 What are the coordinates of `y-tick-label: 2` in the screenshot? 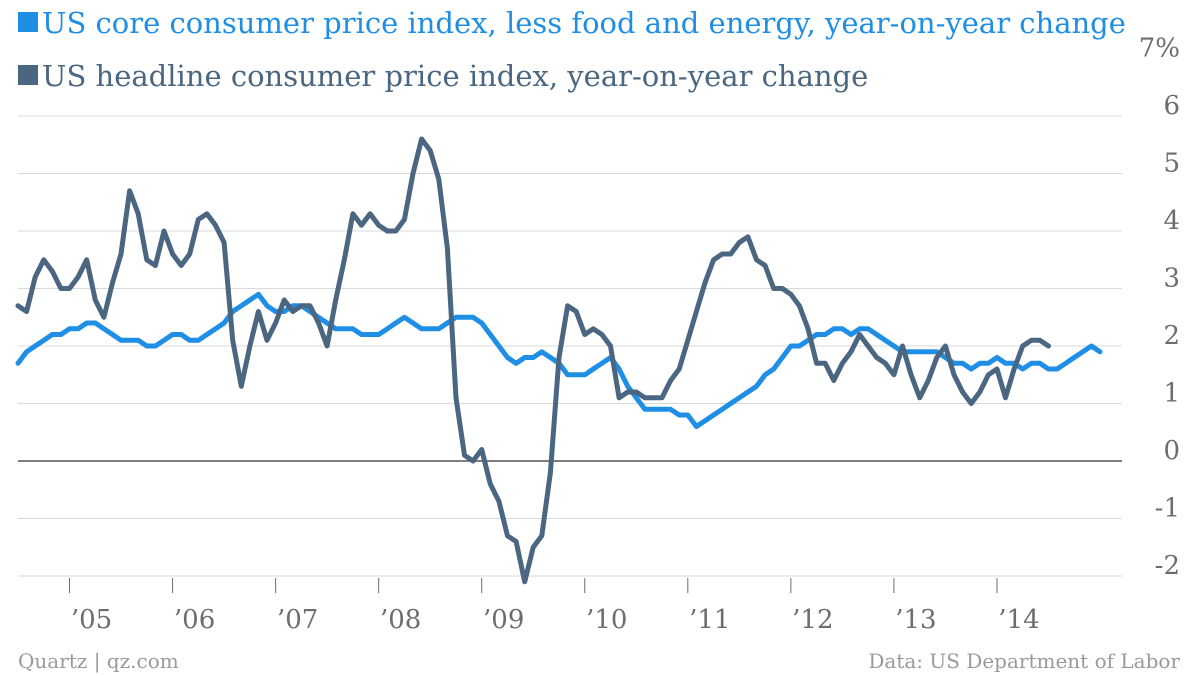 It's located at (1171, 336).